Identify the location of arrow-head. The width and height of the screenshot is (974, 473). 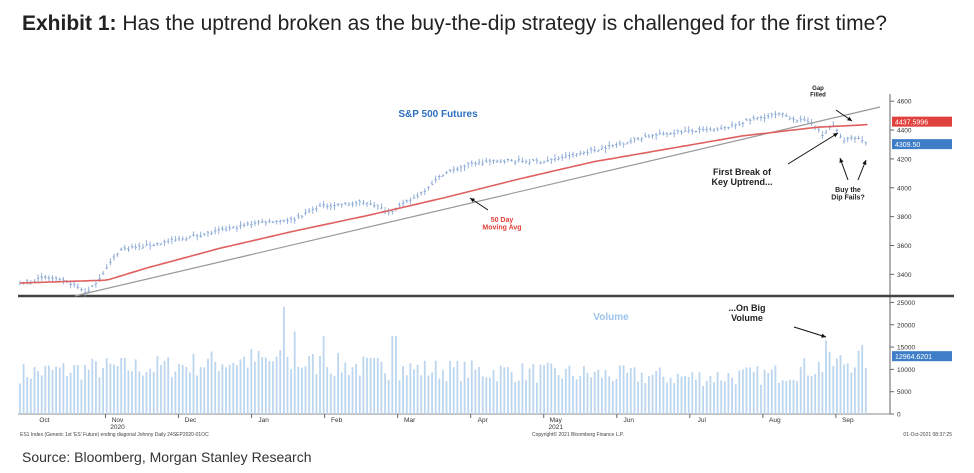
(849, 118).